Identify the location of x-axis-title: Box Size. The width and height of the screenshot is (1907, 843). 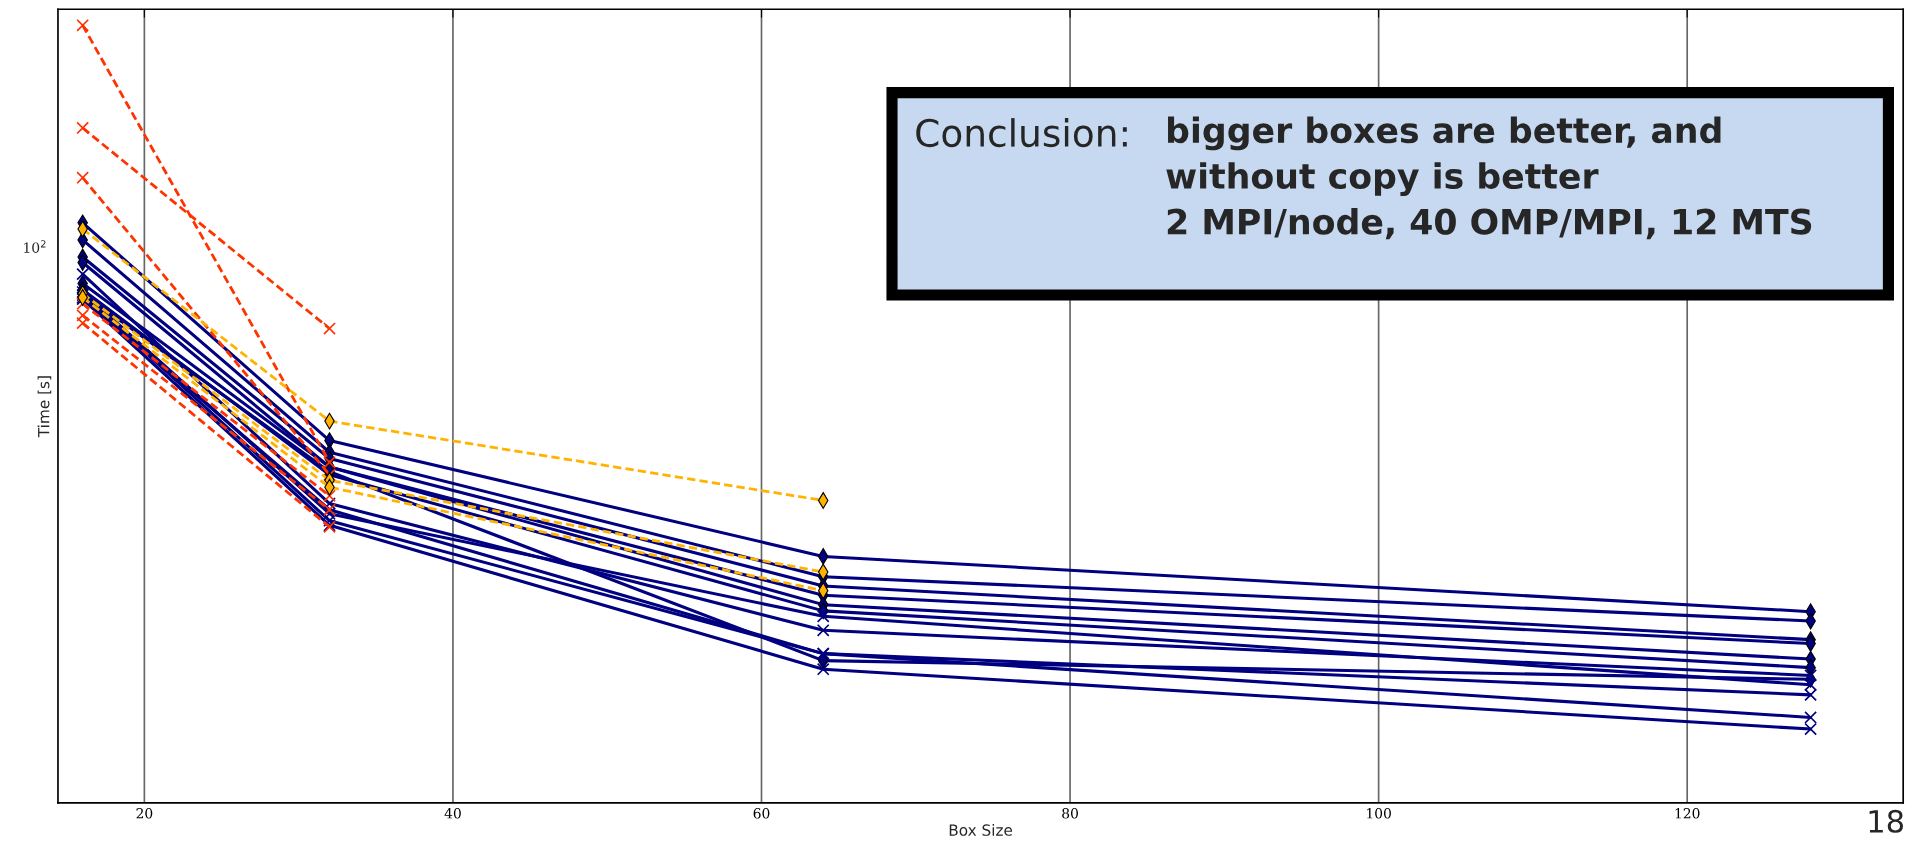
(981, 830).